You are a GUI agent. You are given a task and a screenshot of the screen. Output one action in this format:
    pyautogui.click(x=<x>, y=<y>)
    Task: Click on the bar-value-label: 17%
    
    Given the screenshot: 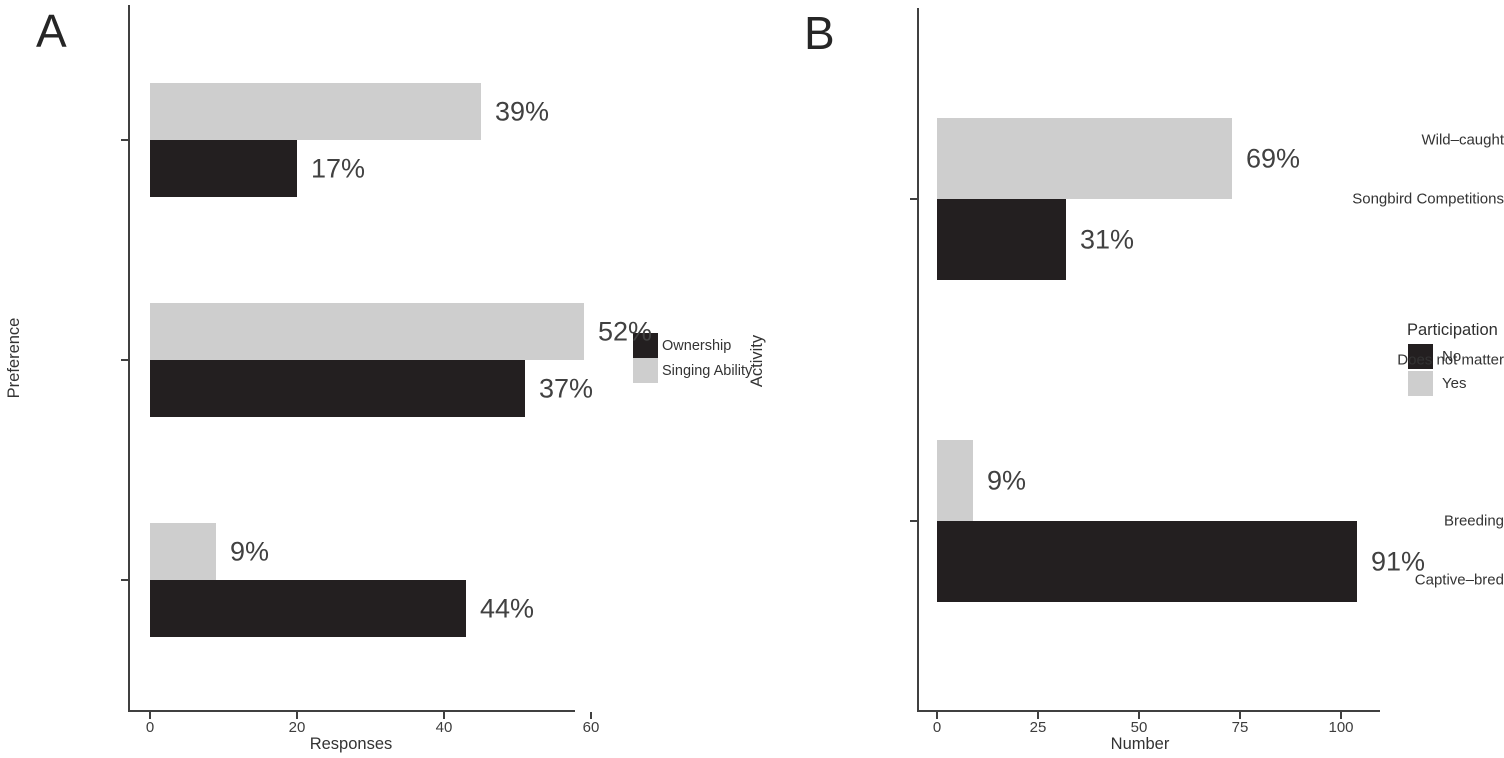 What is the action you would take?
    pyautogui.click(x=338, y=168)
    